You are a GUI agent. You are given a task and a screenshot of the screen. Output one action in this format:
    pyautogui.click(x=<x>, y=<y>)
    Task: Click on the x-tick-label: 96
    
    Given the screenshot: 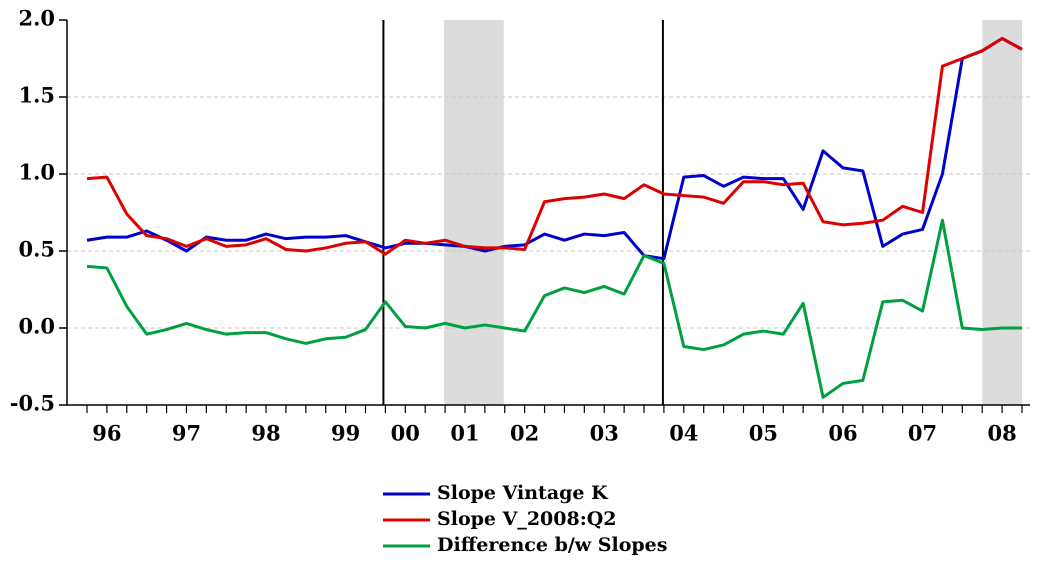 What is the action you would take?
    pyautogui.click(x=106, y=433)
    